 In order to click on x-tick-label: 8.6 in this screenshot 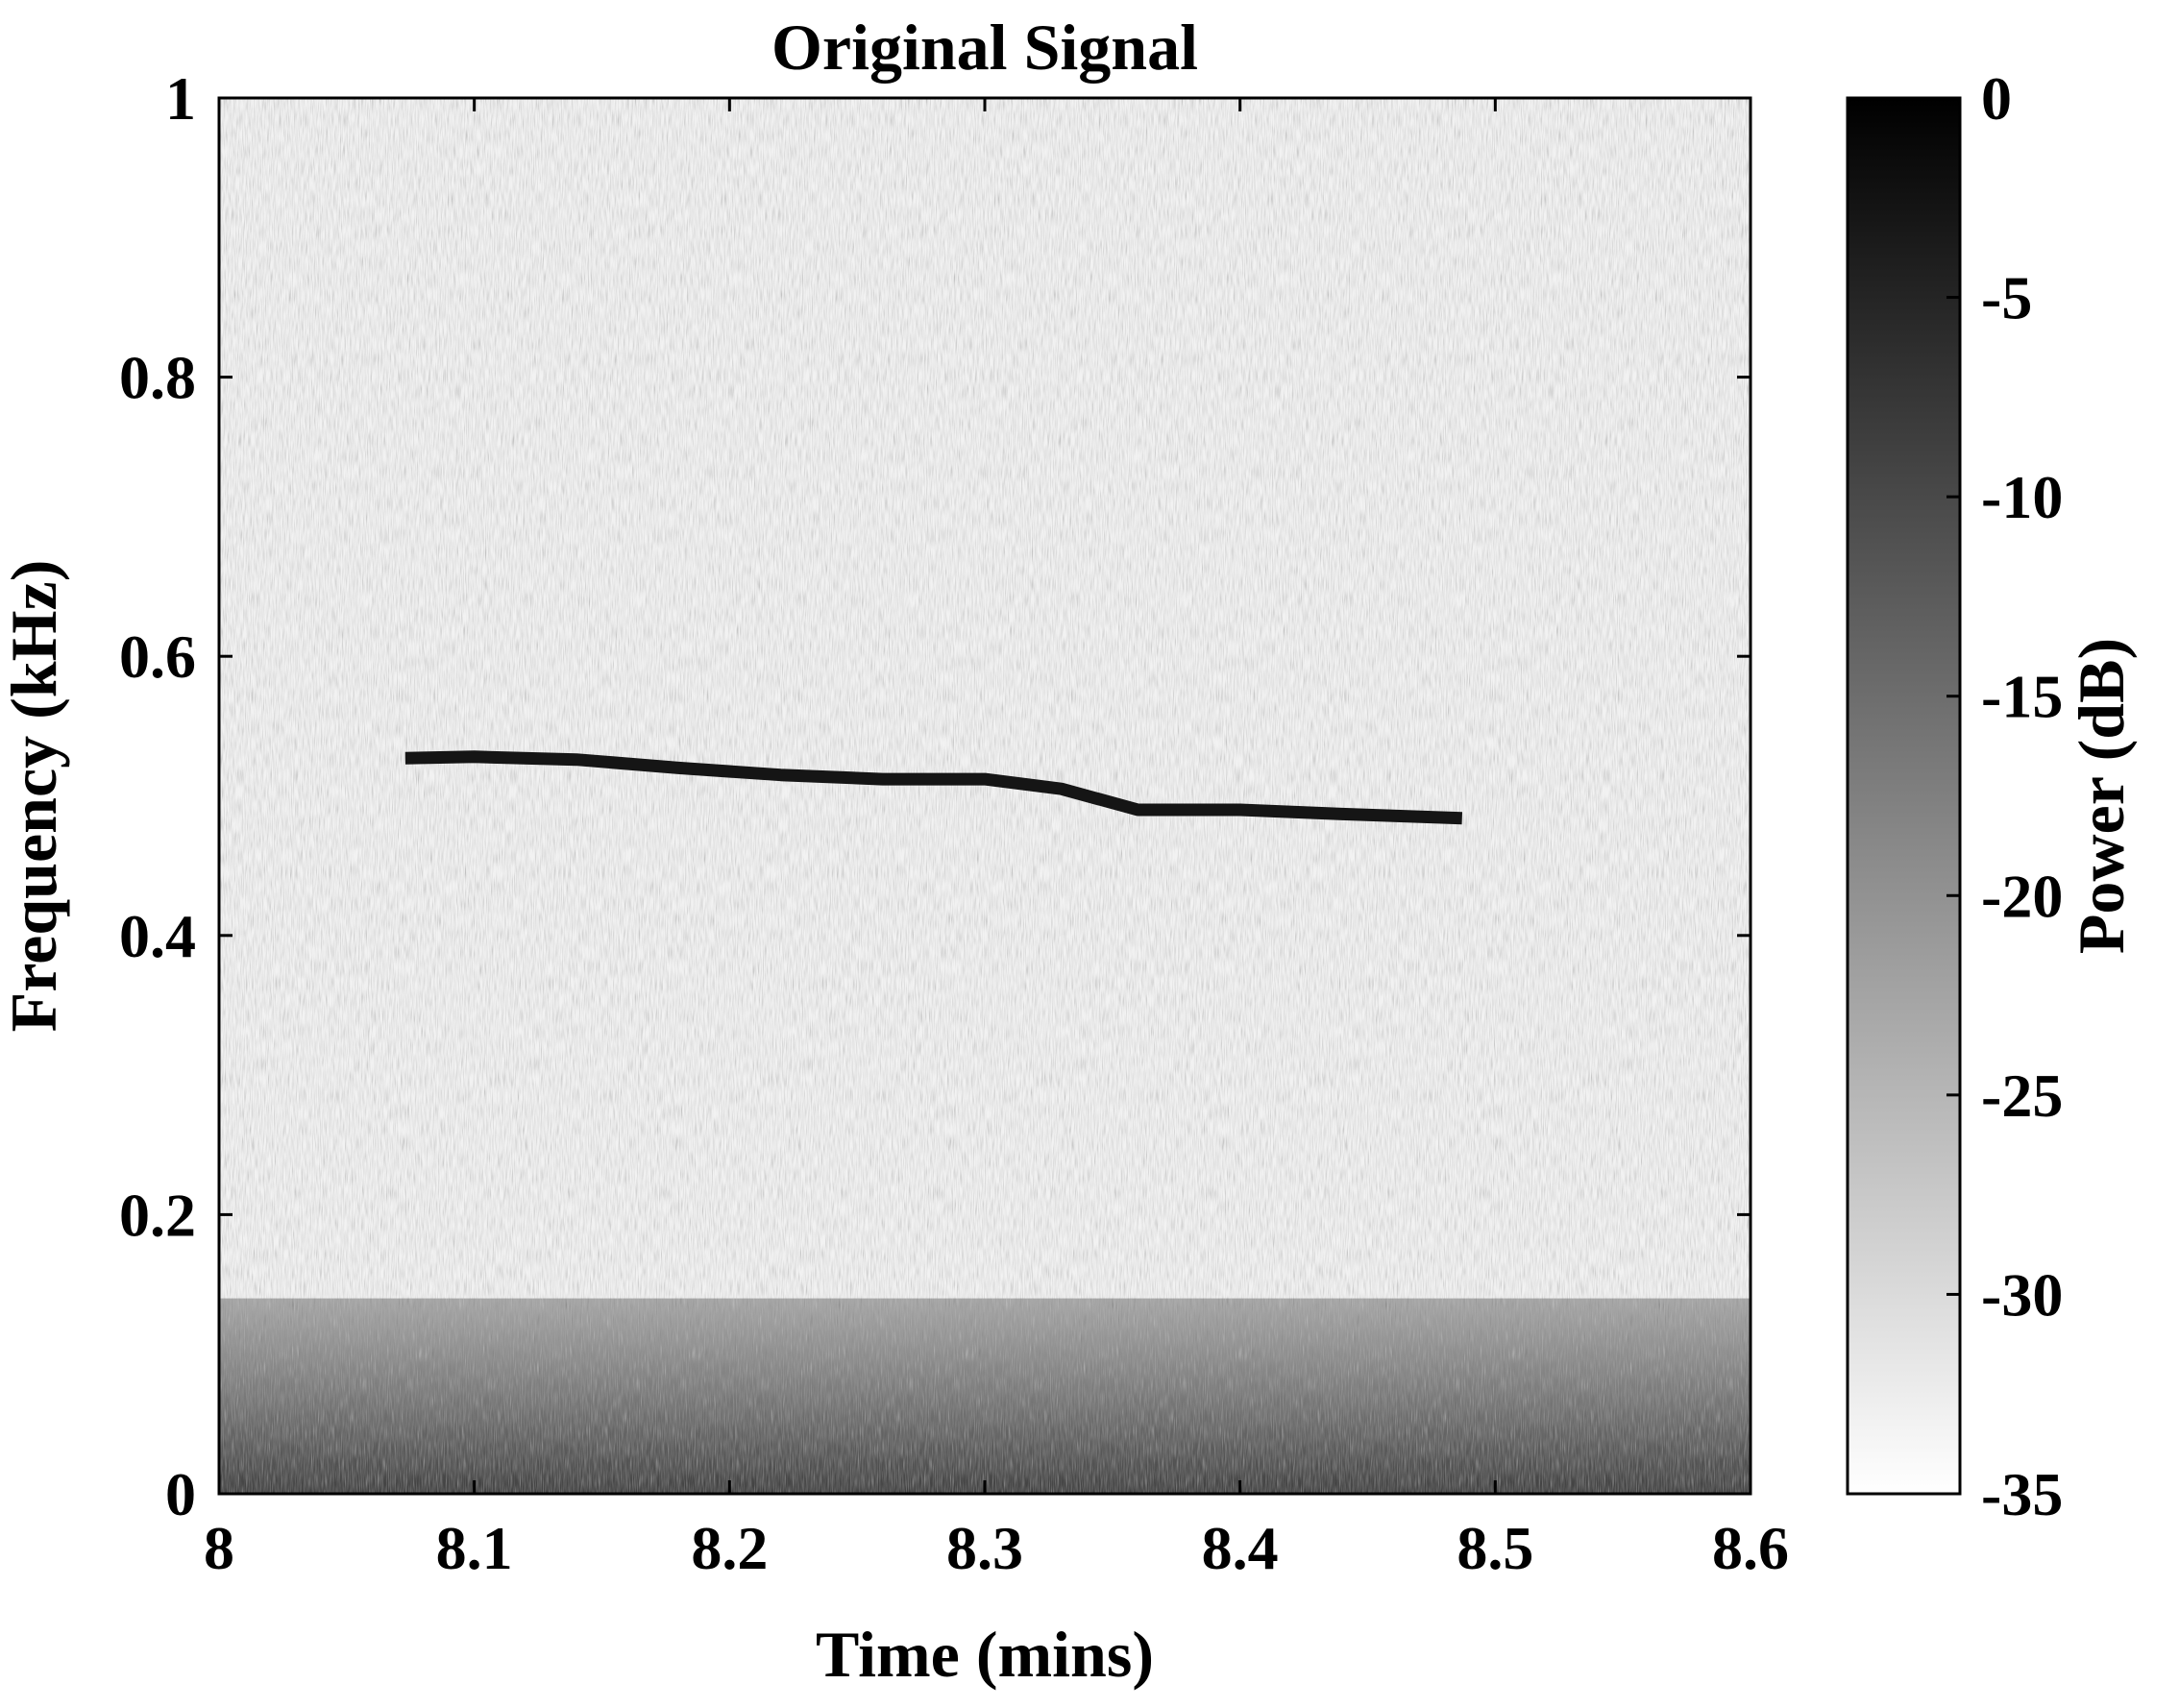, I will do `click(1751, 1548)`.